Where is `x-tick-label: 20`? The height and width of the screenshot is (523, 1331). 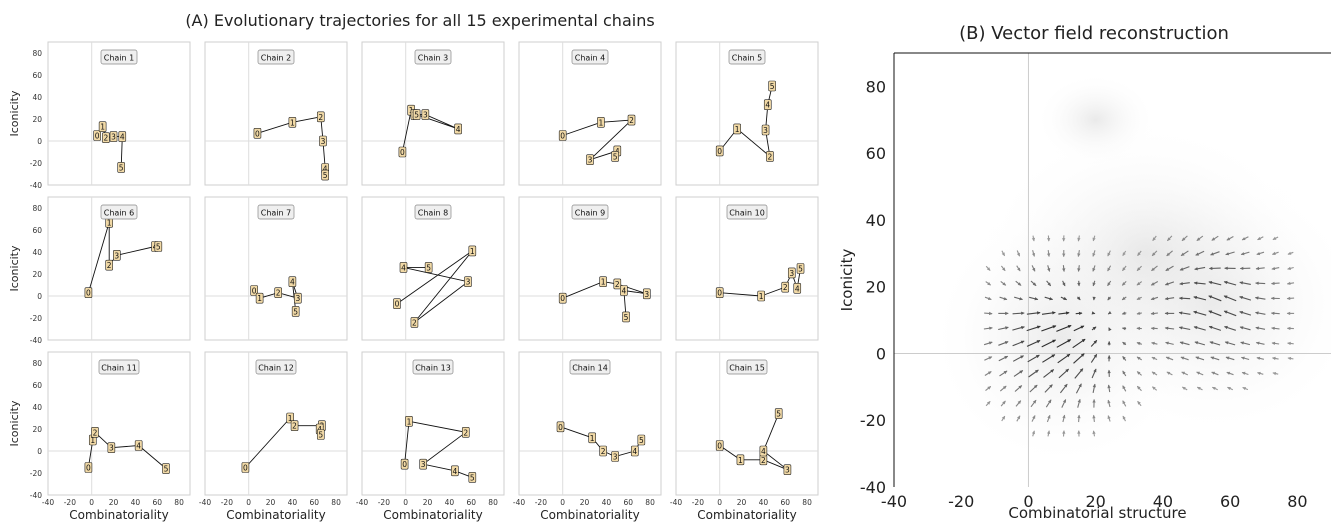 x-tick-label: 20 is located at coordinates (585, 502).